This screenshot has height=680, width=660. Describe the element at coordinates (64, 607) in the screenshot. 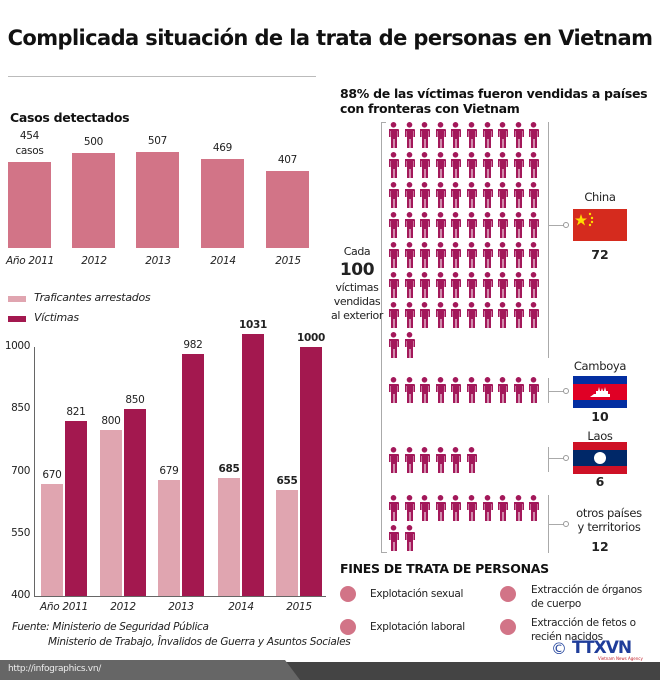

I see `year-label: Año 2011` at that location.